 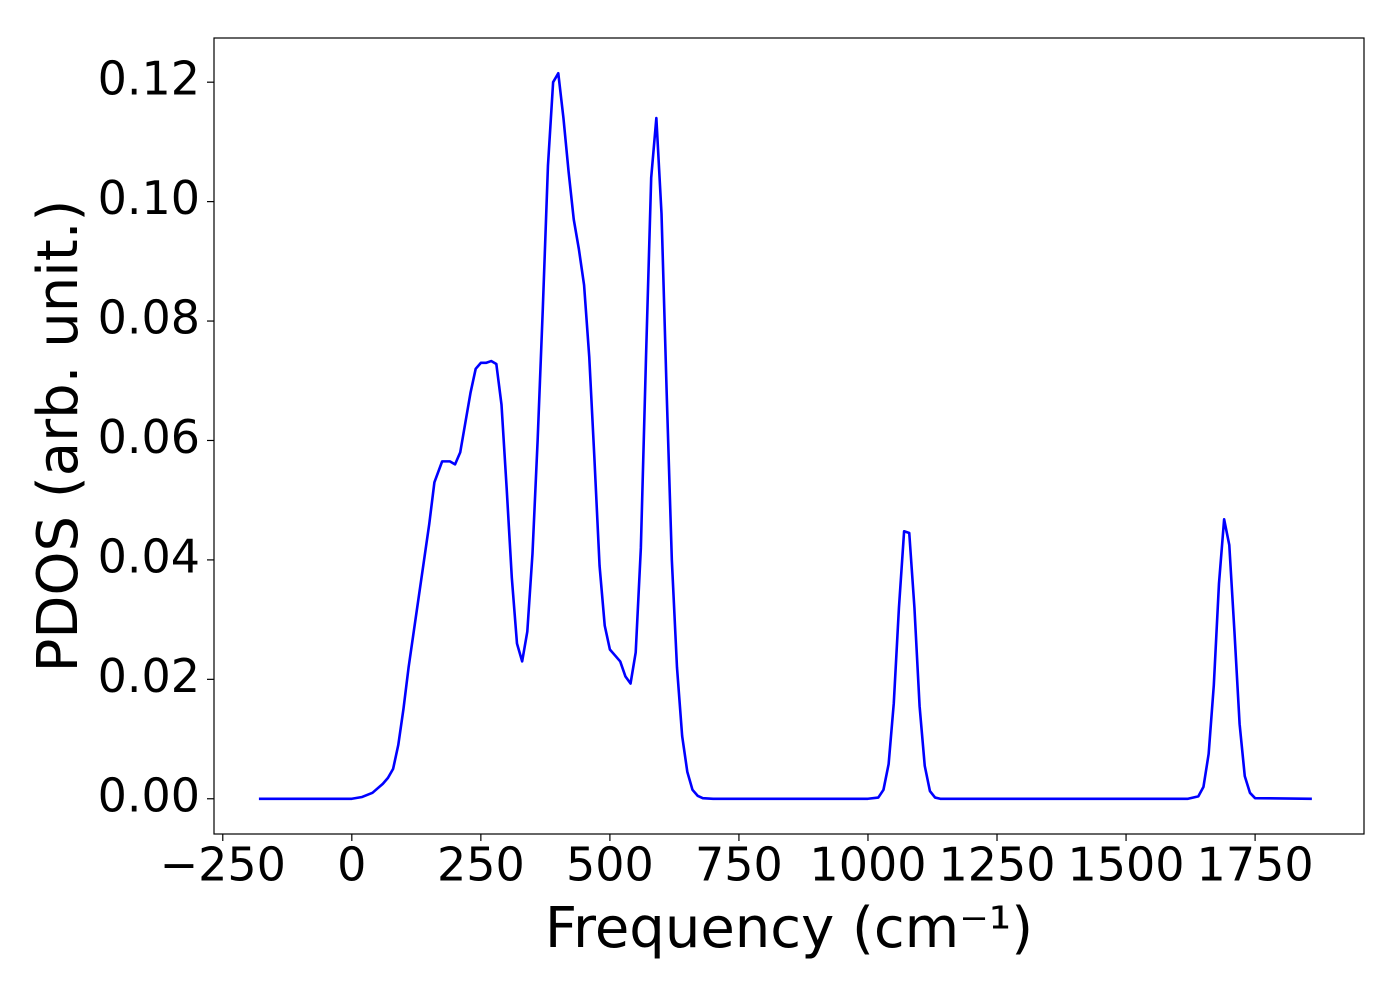 What do you see at coordinates (149, 556) in the screenshot?
I see `y-tick-label: 0.04` at bounding box center [149, 556].